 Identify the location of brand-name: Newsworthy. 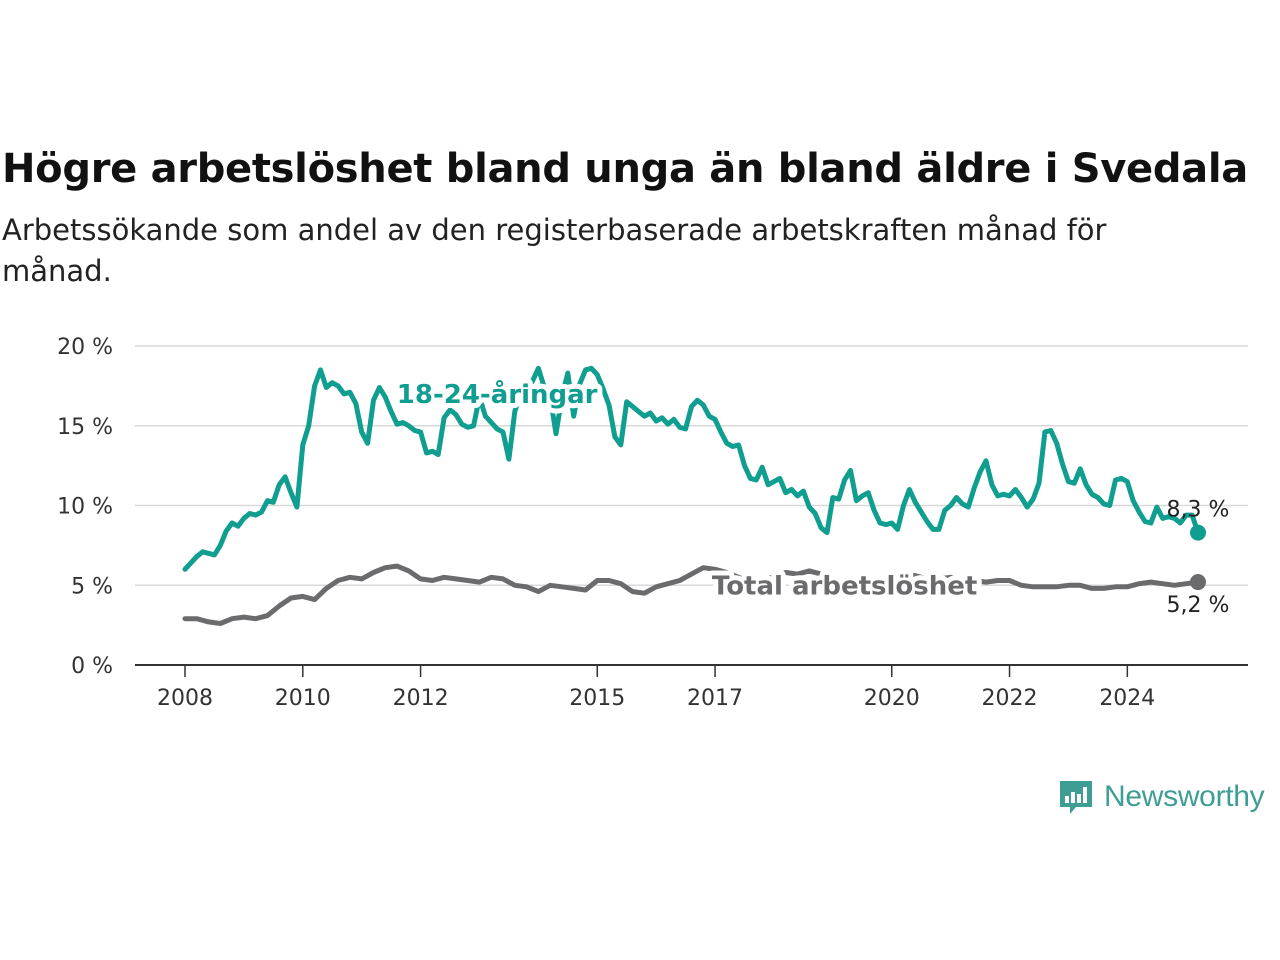
(1184, 796).